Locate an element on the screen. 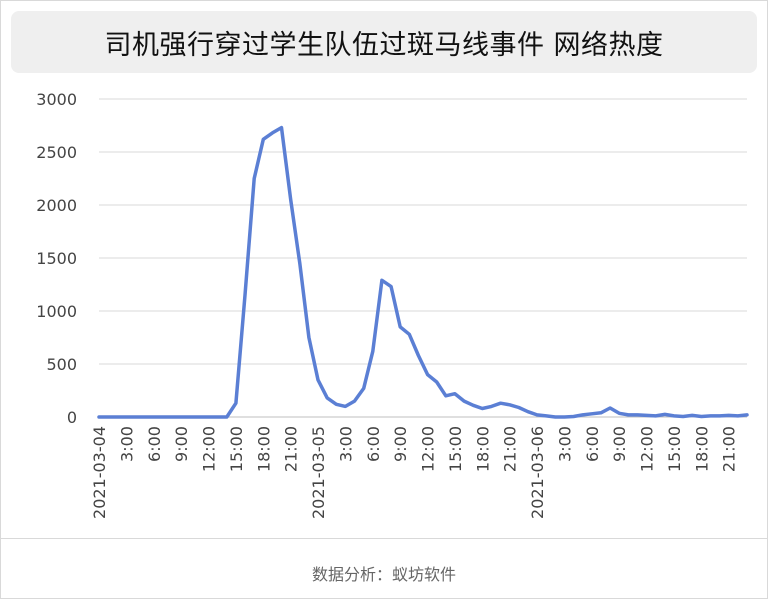 The height and width of the screenshot is (599, 768). y-tick-label: 2500 is located at coordinates (56, 152).